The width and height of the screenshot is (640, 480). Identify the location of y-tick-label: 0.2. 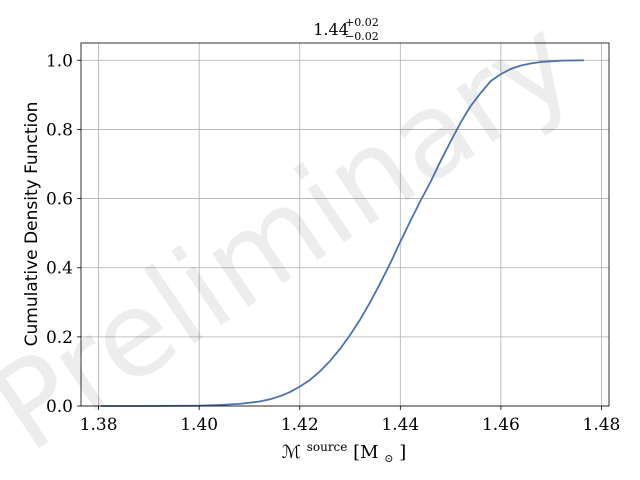
(59, 338).